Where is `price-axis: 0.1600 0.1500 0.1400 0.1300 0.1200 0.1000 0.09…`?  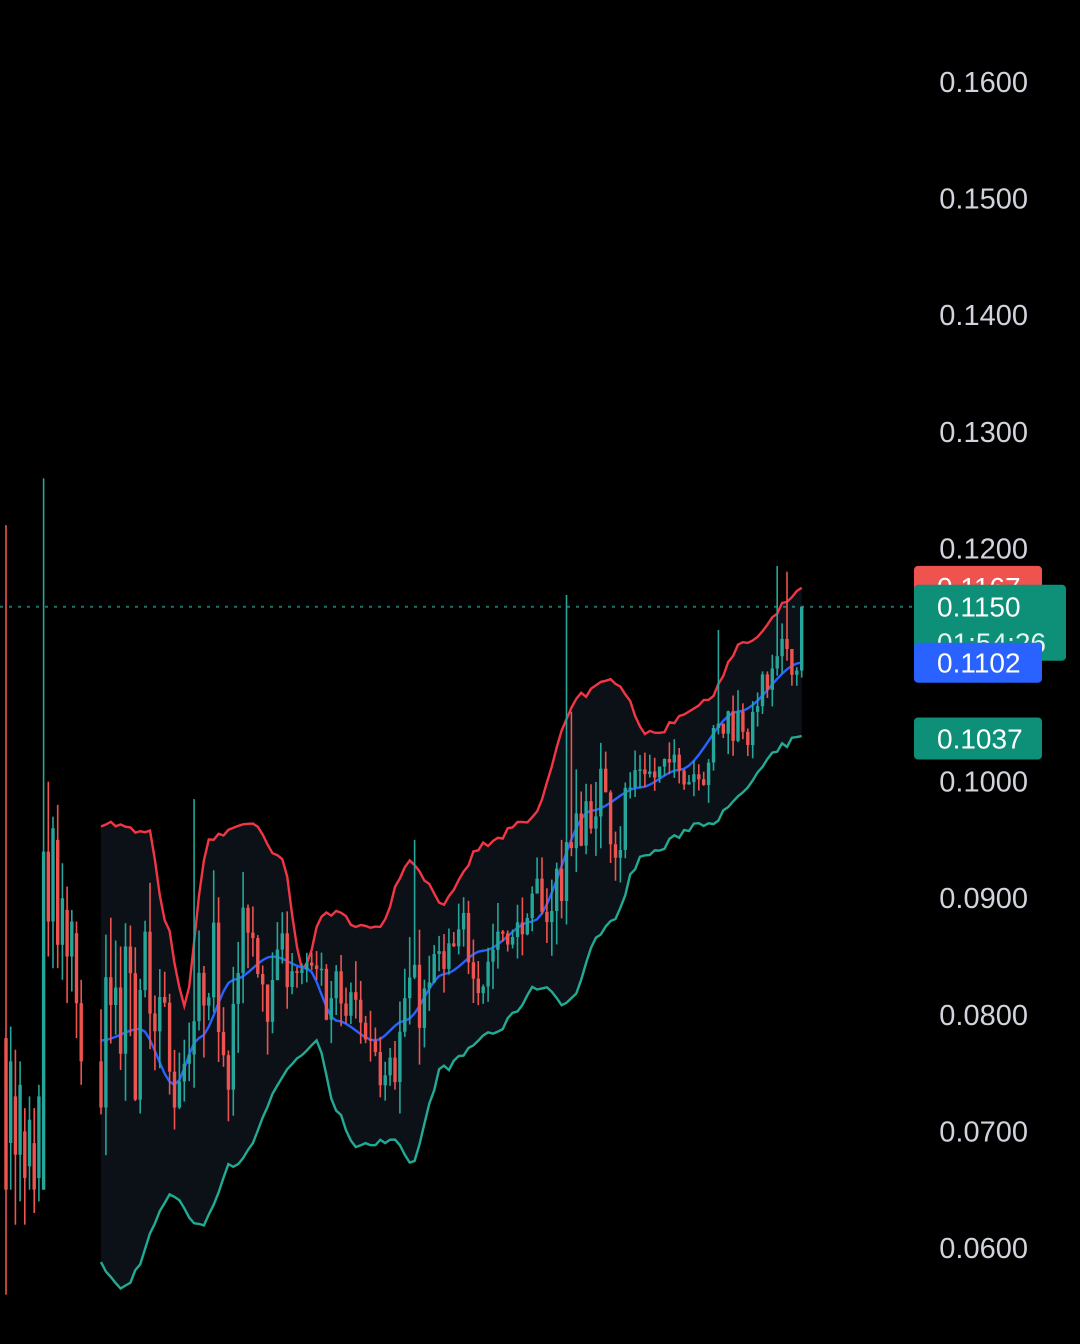 price-axis: 0.1600 0.1500 0.1400 0.1300 0.1200 0.1000 0.09… is located at coordinates (983, 666).